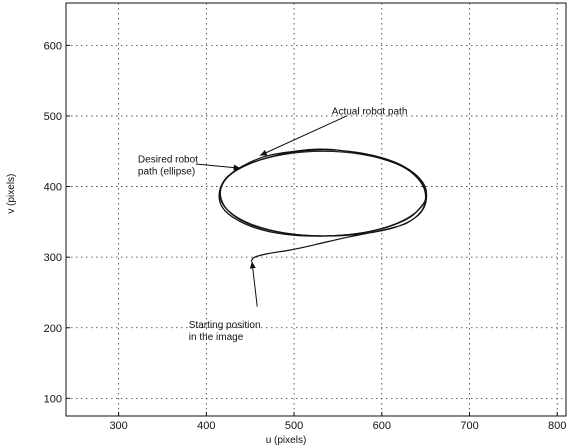 The image size is (571, 447). I want to click on y-tick-label: 600, so click(53, 46).